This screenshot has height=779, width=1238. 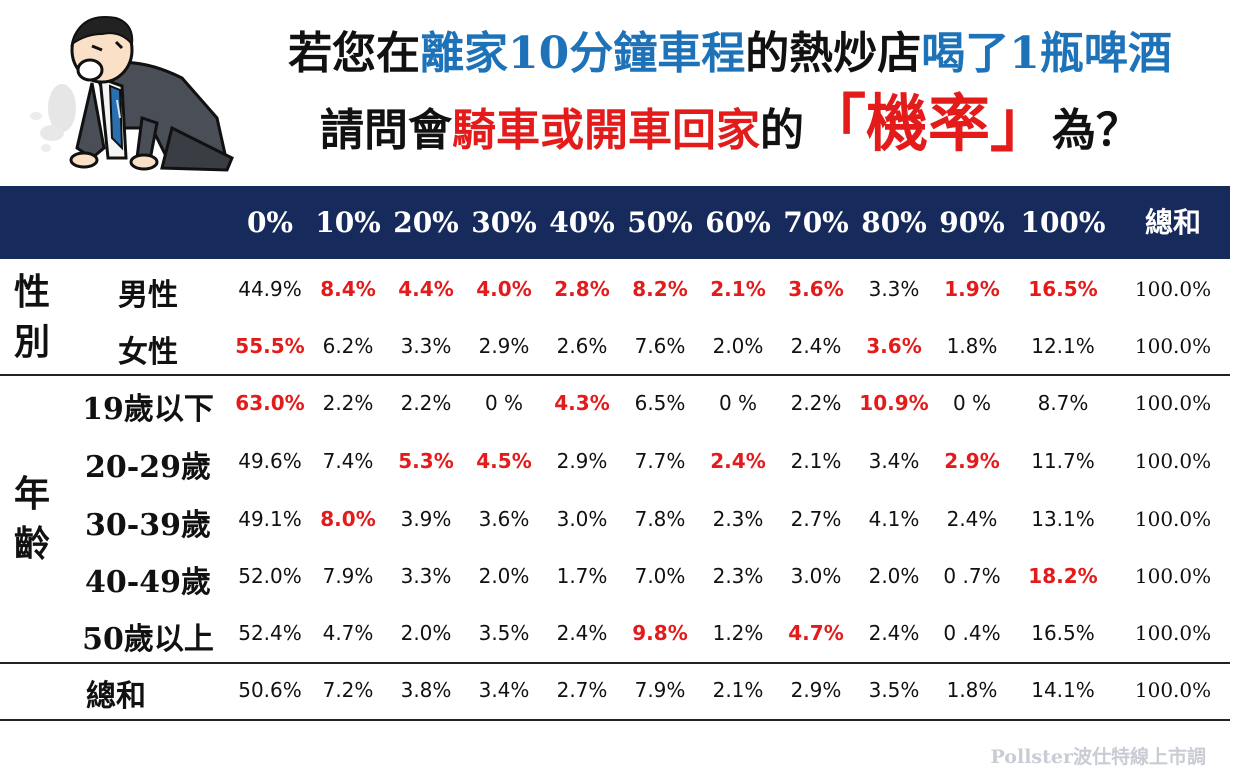 What do you see at coordinates (1063, 461) in the screenshot?
I see `table-cell: 11.7%` at bounding box center [1063, 461].